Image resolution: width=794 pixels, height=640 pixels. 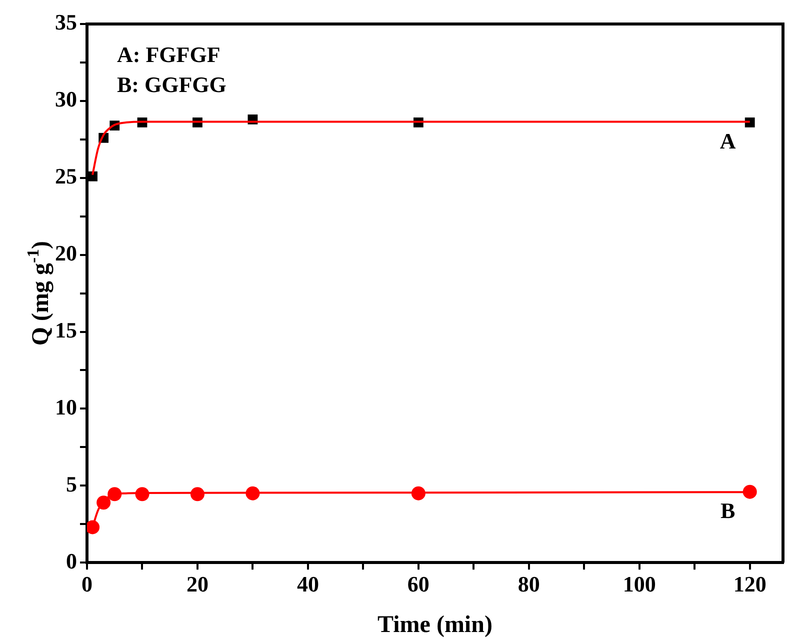 What do you see at coordinates (87, 583) in the screenshot?
I see `x-tick-label: 0` at bounding box center [87, 583].